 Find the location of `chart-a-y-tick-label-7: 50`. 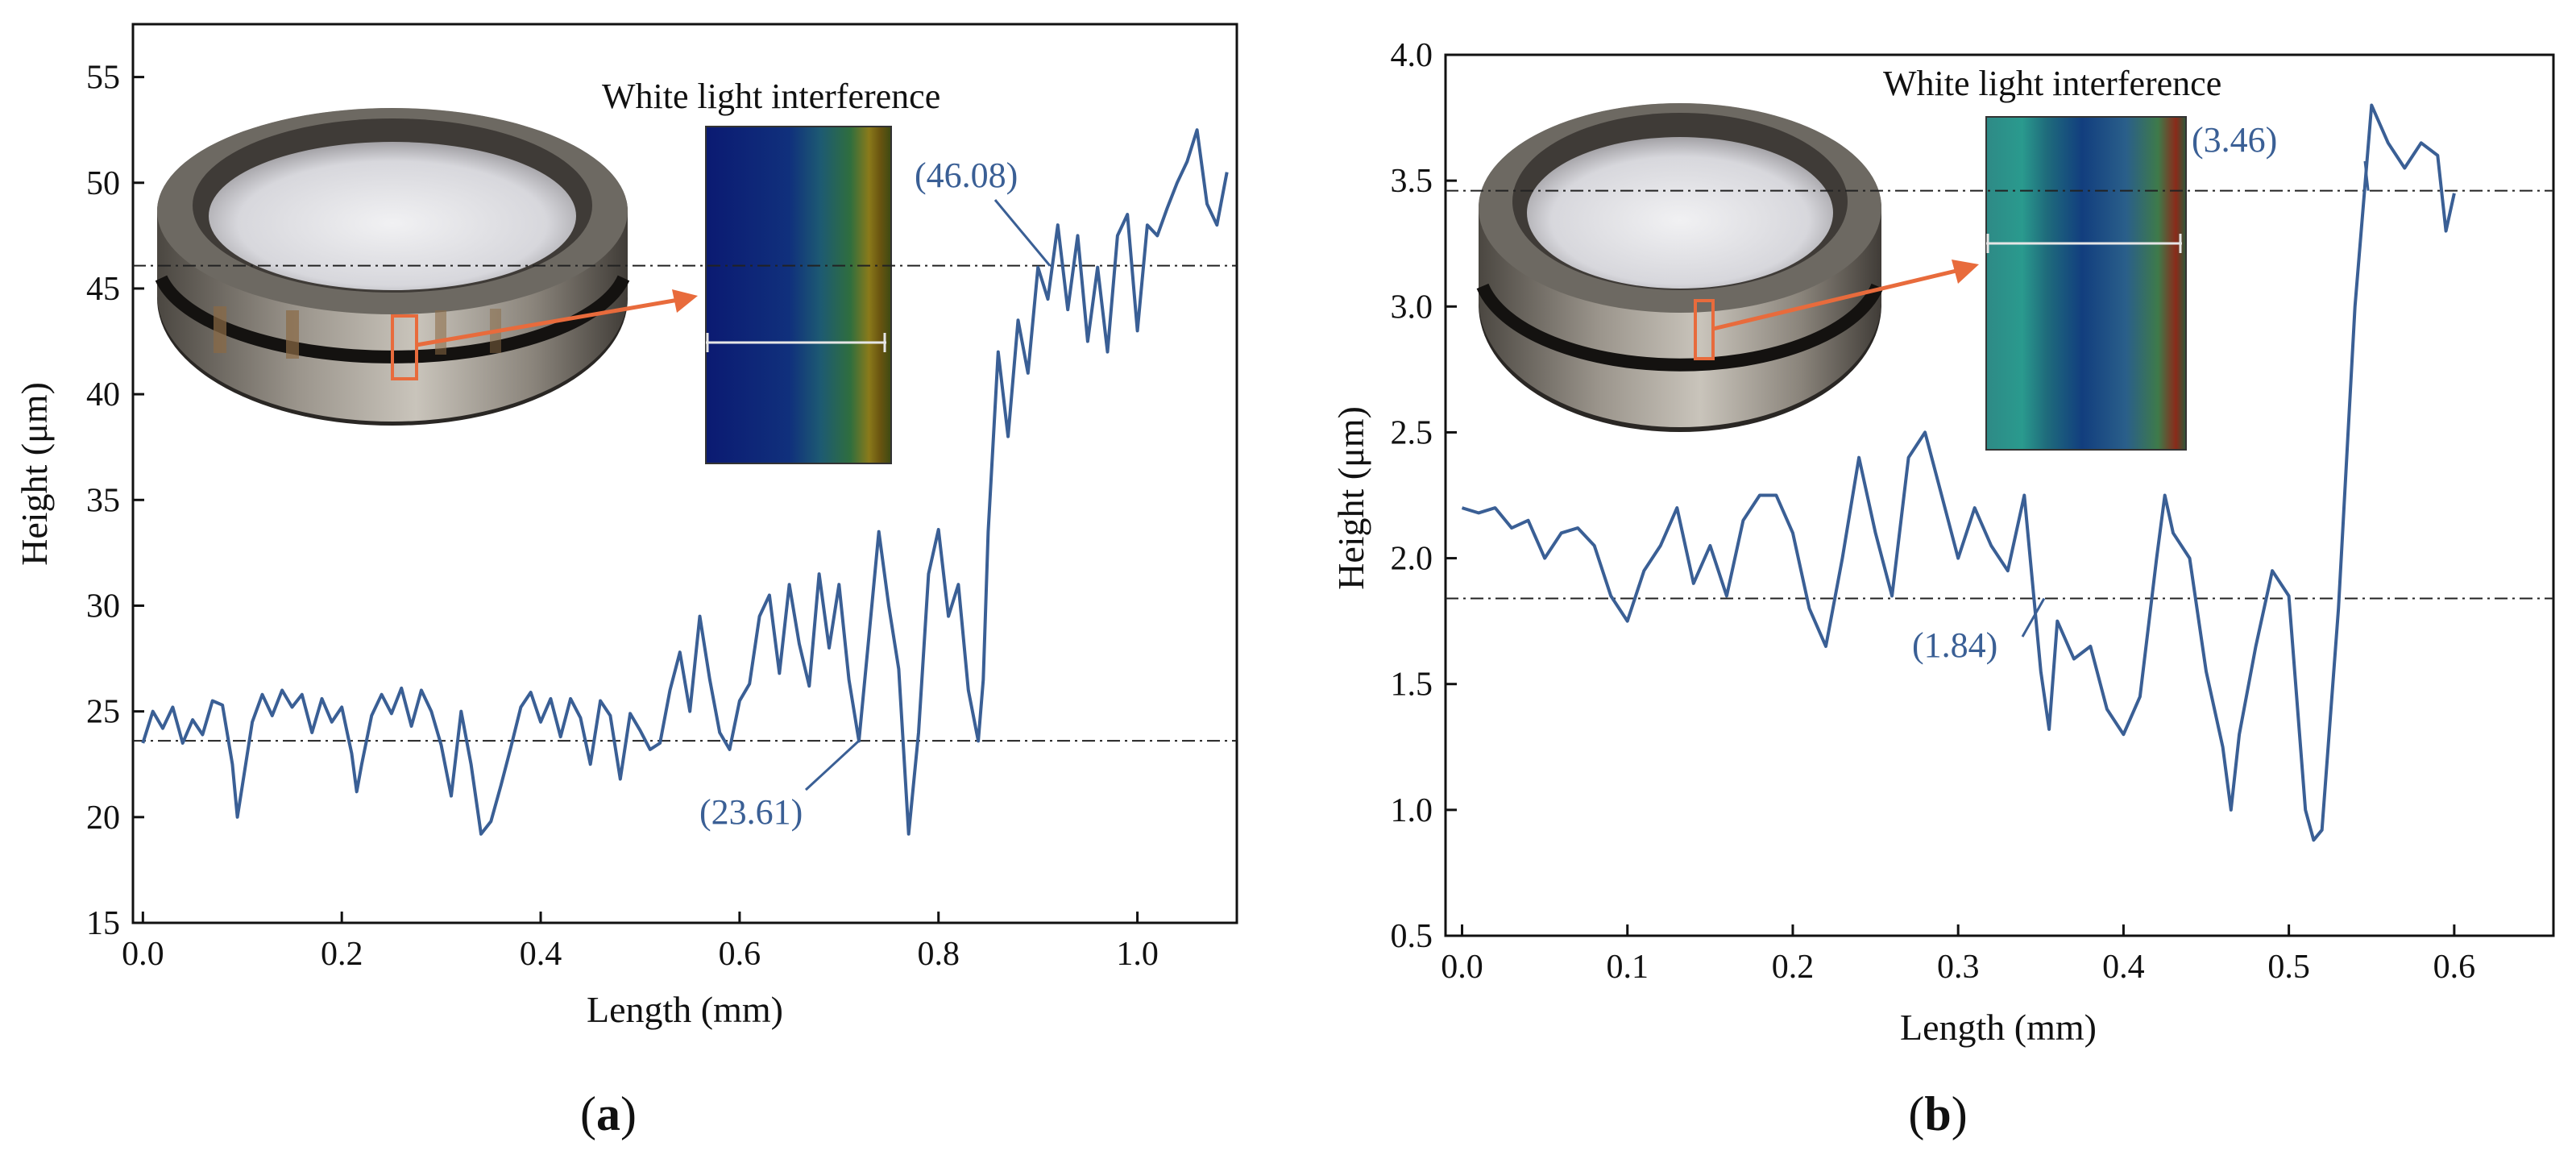

chart-a-y-tick-label-7: 50 is located at coordinates (103, 183).